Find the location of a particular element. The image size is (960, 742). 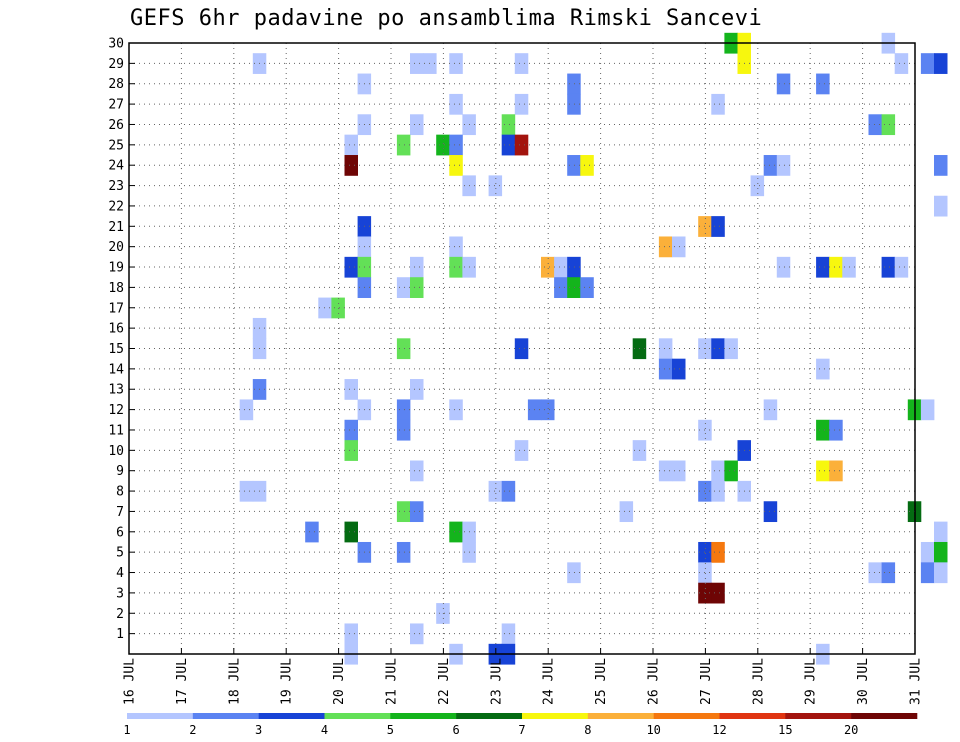

y-tick-label: 22 is located at coordinates (116, 206).